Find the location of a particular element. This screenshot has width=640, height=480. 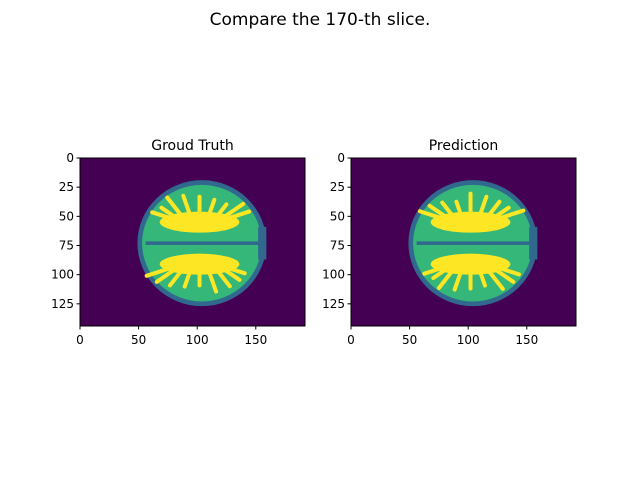

prediction-y-axis: 0 25 50 75 100 125 is located at coordinates (336, 231).